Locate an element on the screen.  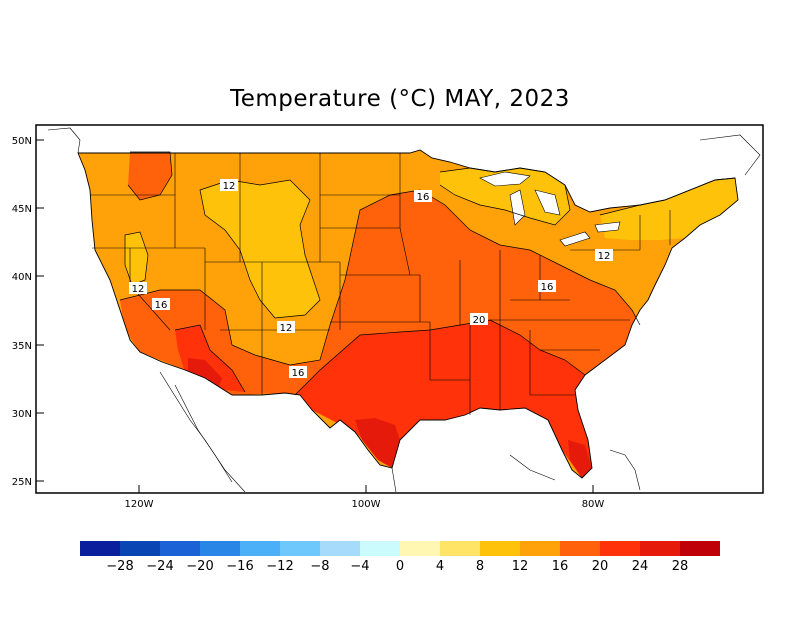
band-8-12-great-lakes is located at coordinates (505, 196).